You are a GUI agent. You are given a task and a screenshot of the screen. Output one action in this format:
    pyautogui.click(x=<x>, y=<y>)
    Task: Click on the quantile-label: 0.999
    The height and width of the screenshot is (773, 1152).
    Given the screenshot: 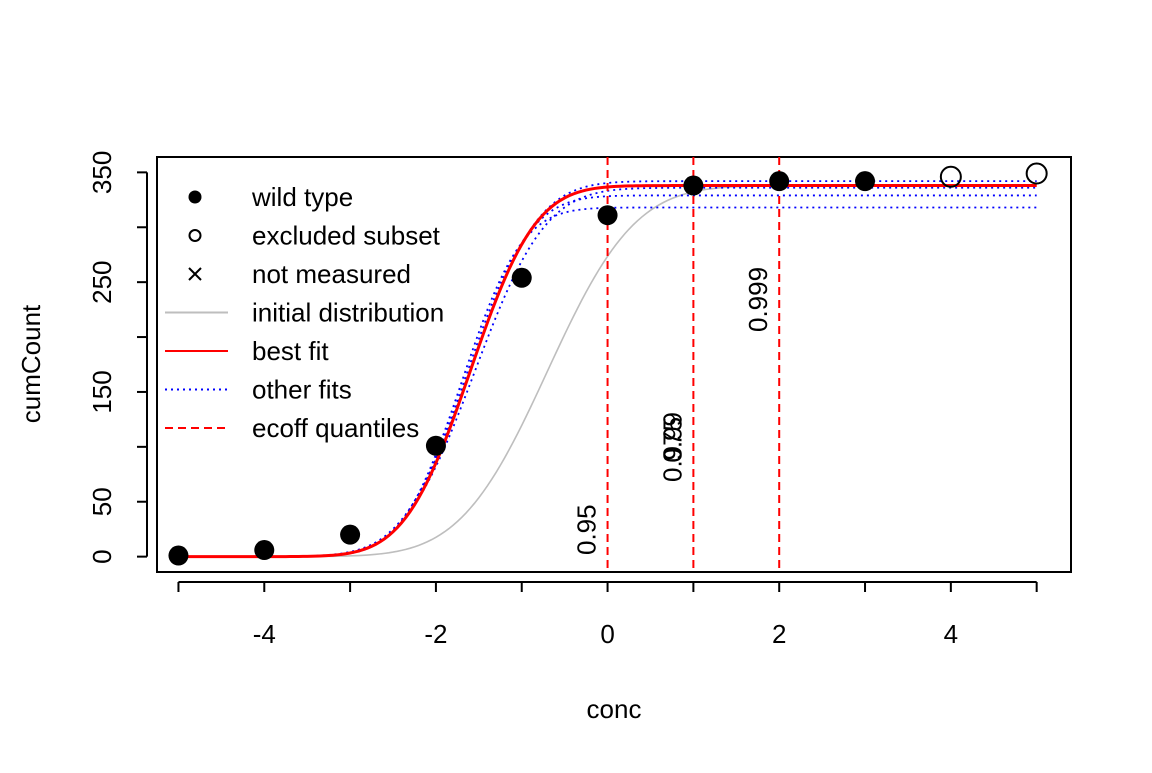 What is the action you would take?
    pyautogui.click(x=758, y=299)
    